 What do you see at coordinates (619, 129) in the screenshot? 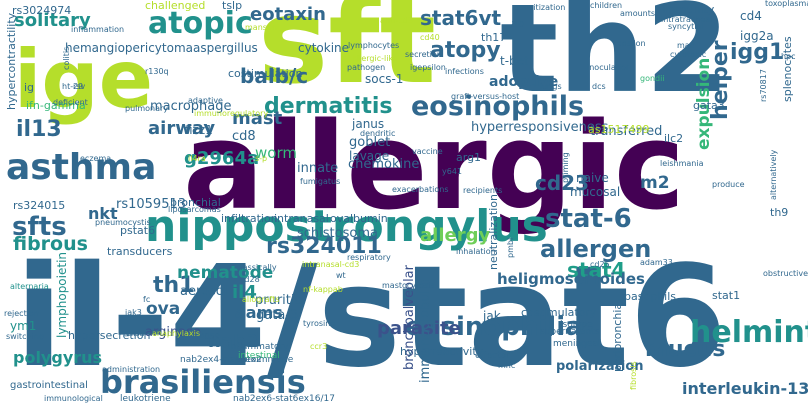
I see `word-as1517499: as1517499` at bounding box center [619, 129].